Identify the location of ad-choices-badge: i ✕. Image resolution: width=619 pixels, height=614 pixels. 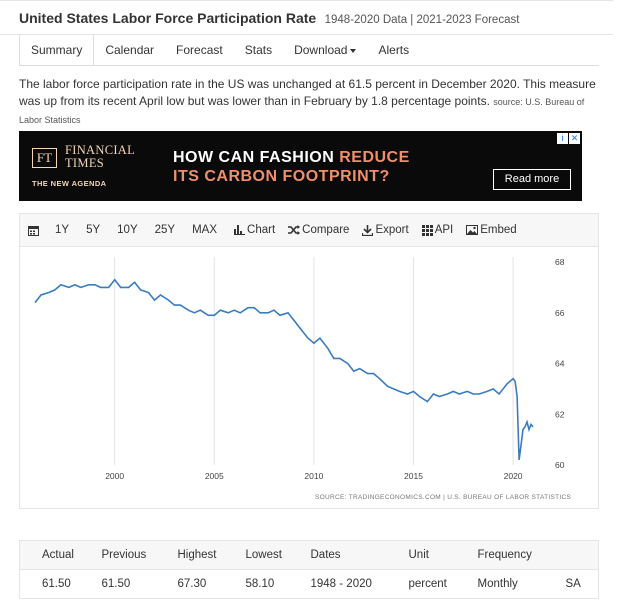
(568, 138).